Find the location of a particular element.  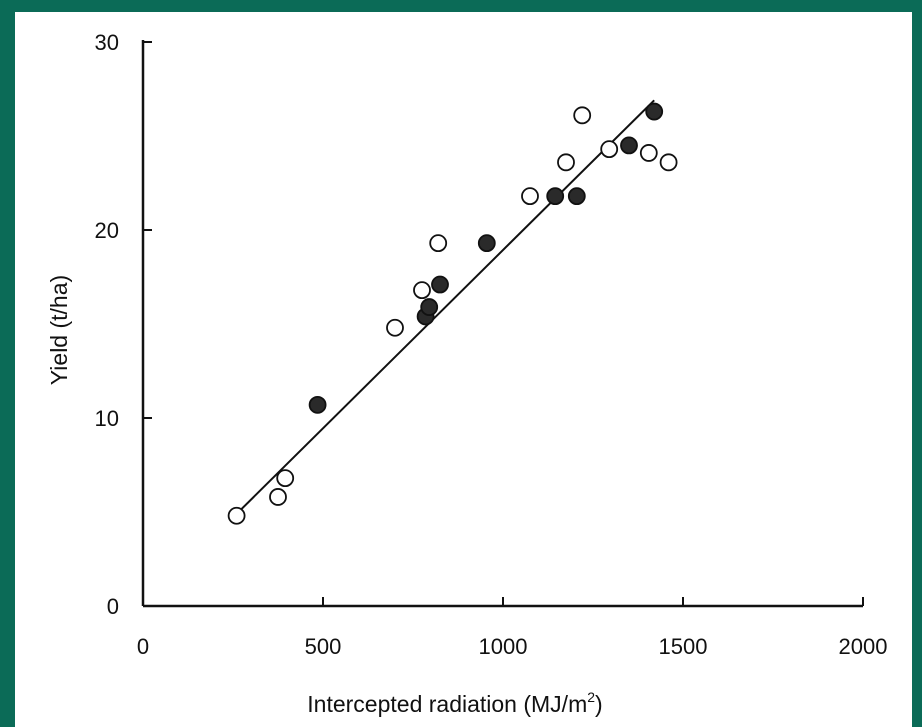

x-tick-label: 0 is located at coordinates (143, 646).